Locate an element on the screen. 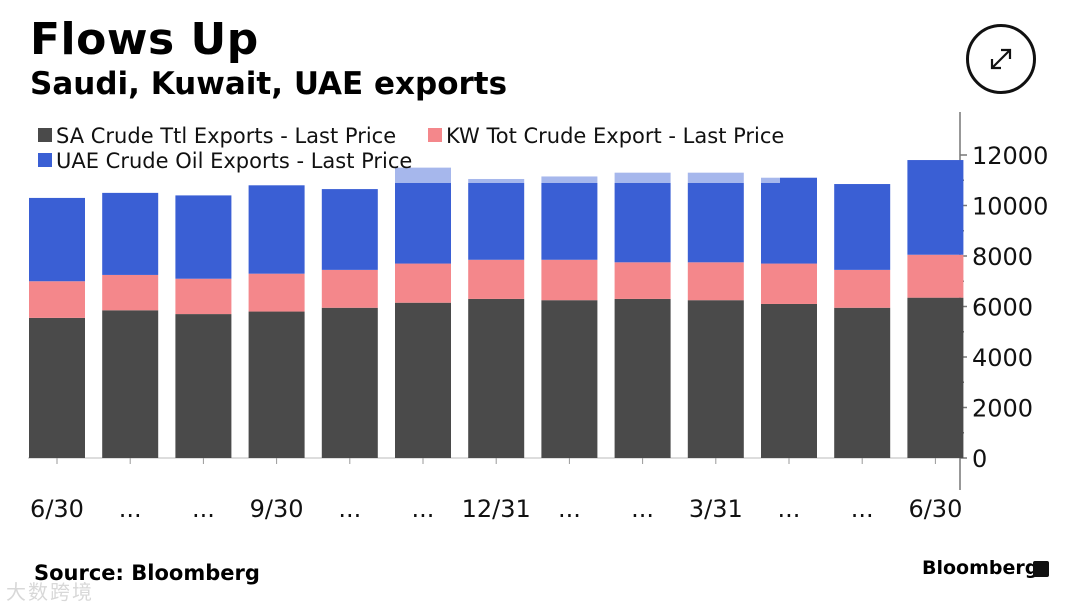 This screenshot has width=1080, height=610. expand-arrows-icon is located at coordinates (1001, 59).